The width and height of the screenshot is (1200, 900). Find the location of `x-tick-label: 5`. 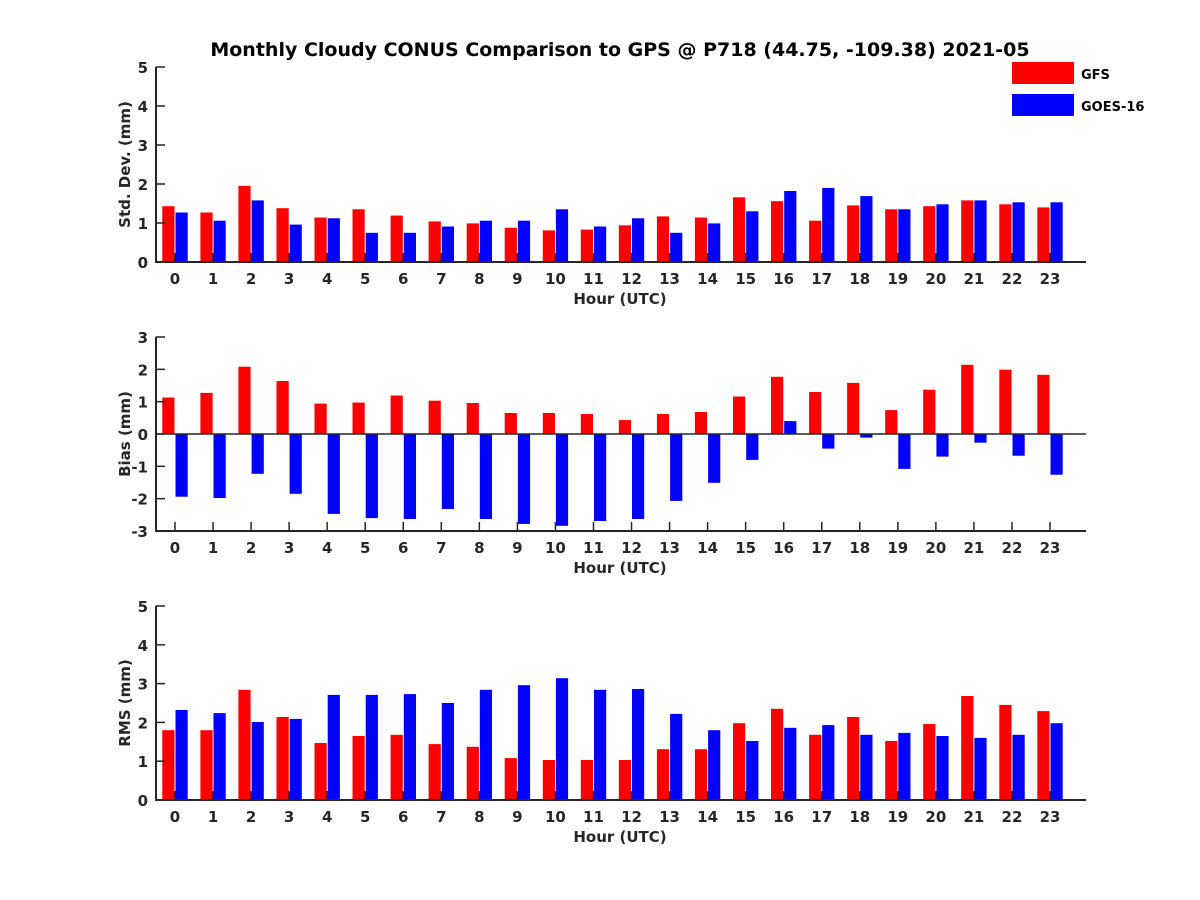

x-tick-label: 5 is located at coordinates (365, 279).